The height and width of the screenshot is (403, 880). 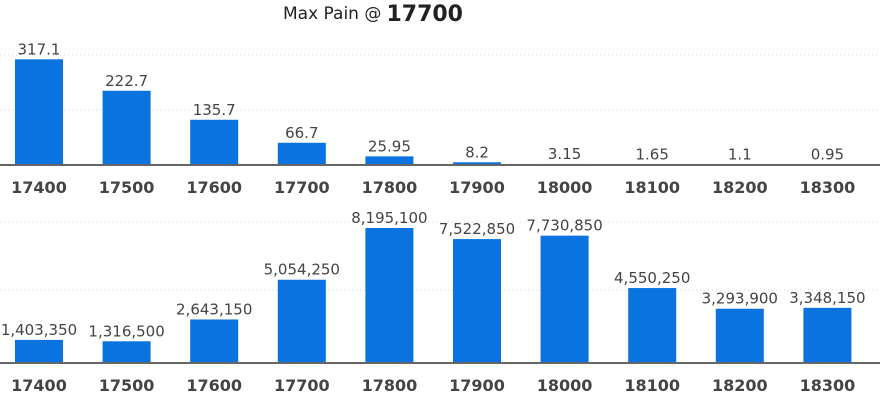 I want to click on data-label: 0.95, so click(x=827, y=155).